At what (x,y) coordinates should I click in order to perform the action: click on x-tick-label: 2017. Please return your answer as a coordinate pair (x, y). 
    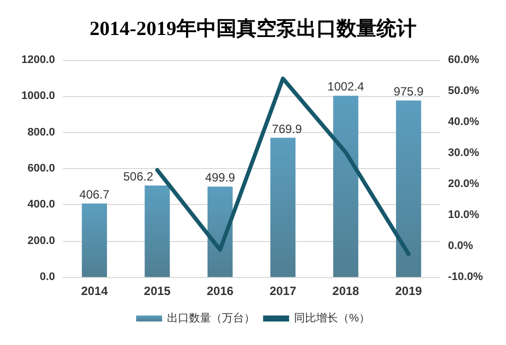
    Looking at the image, I should click on (283, 291).